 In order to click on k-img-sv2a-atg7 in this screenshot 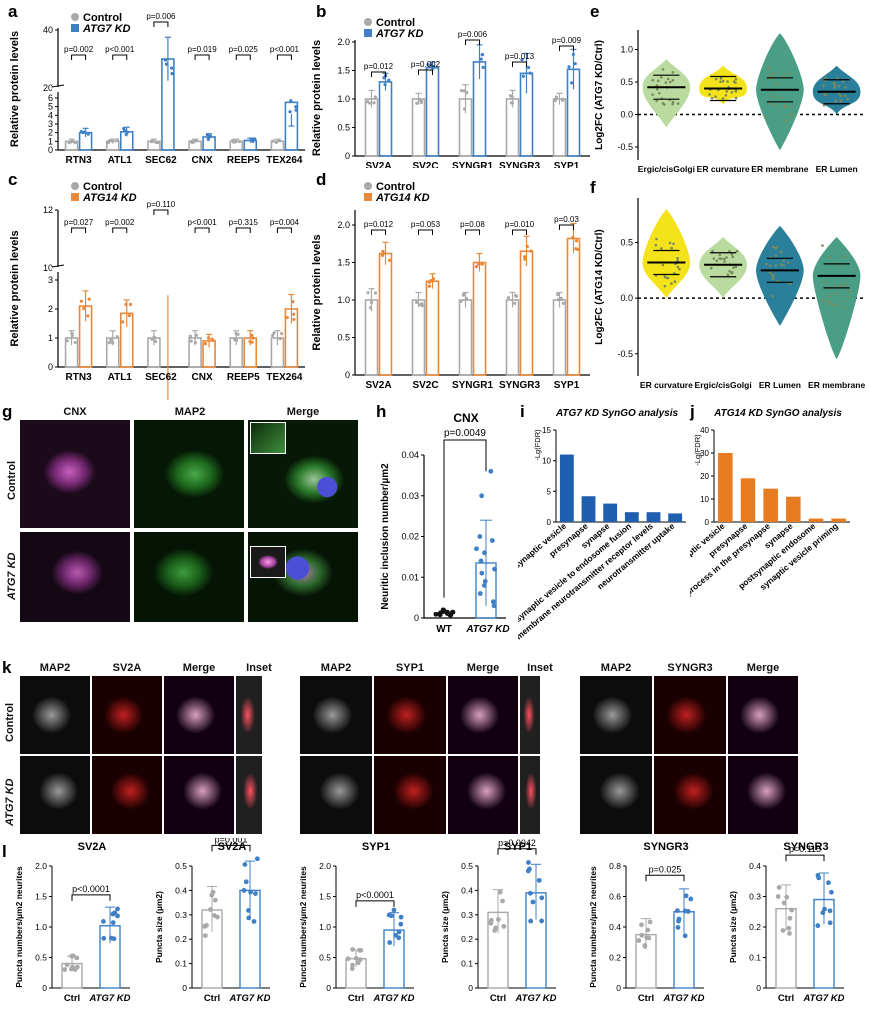, I will do `click(127, 795)`.